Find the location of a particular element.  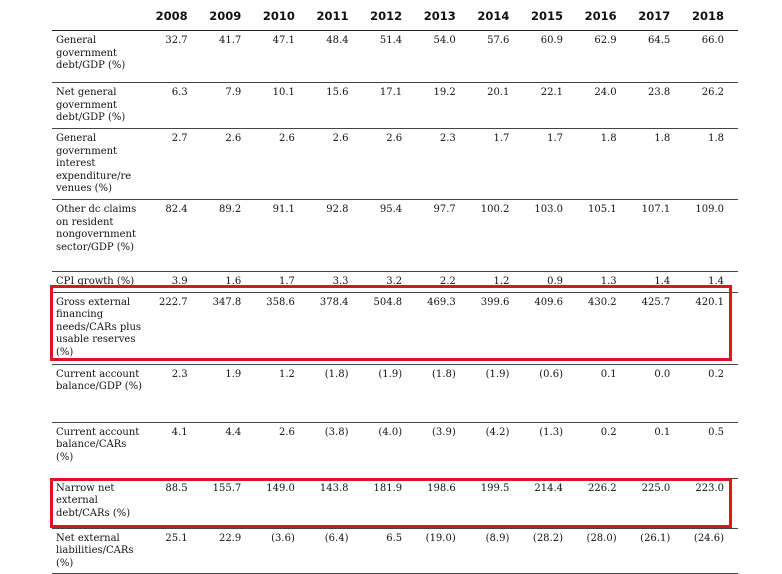

year-header: 2009 is located at coordinates (228, 18).